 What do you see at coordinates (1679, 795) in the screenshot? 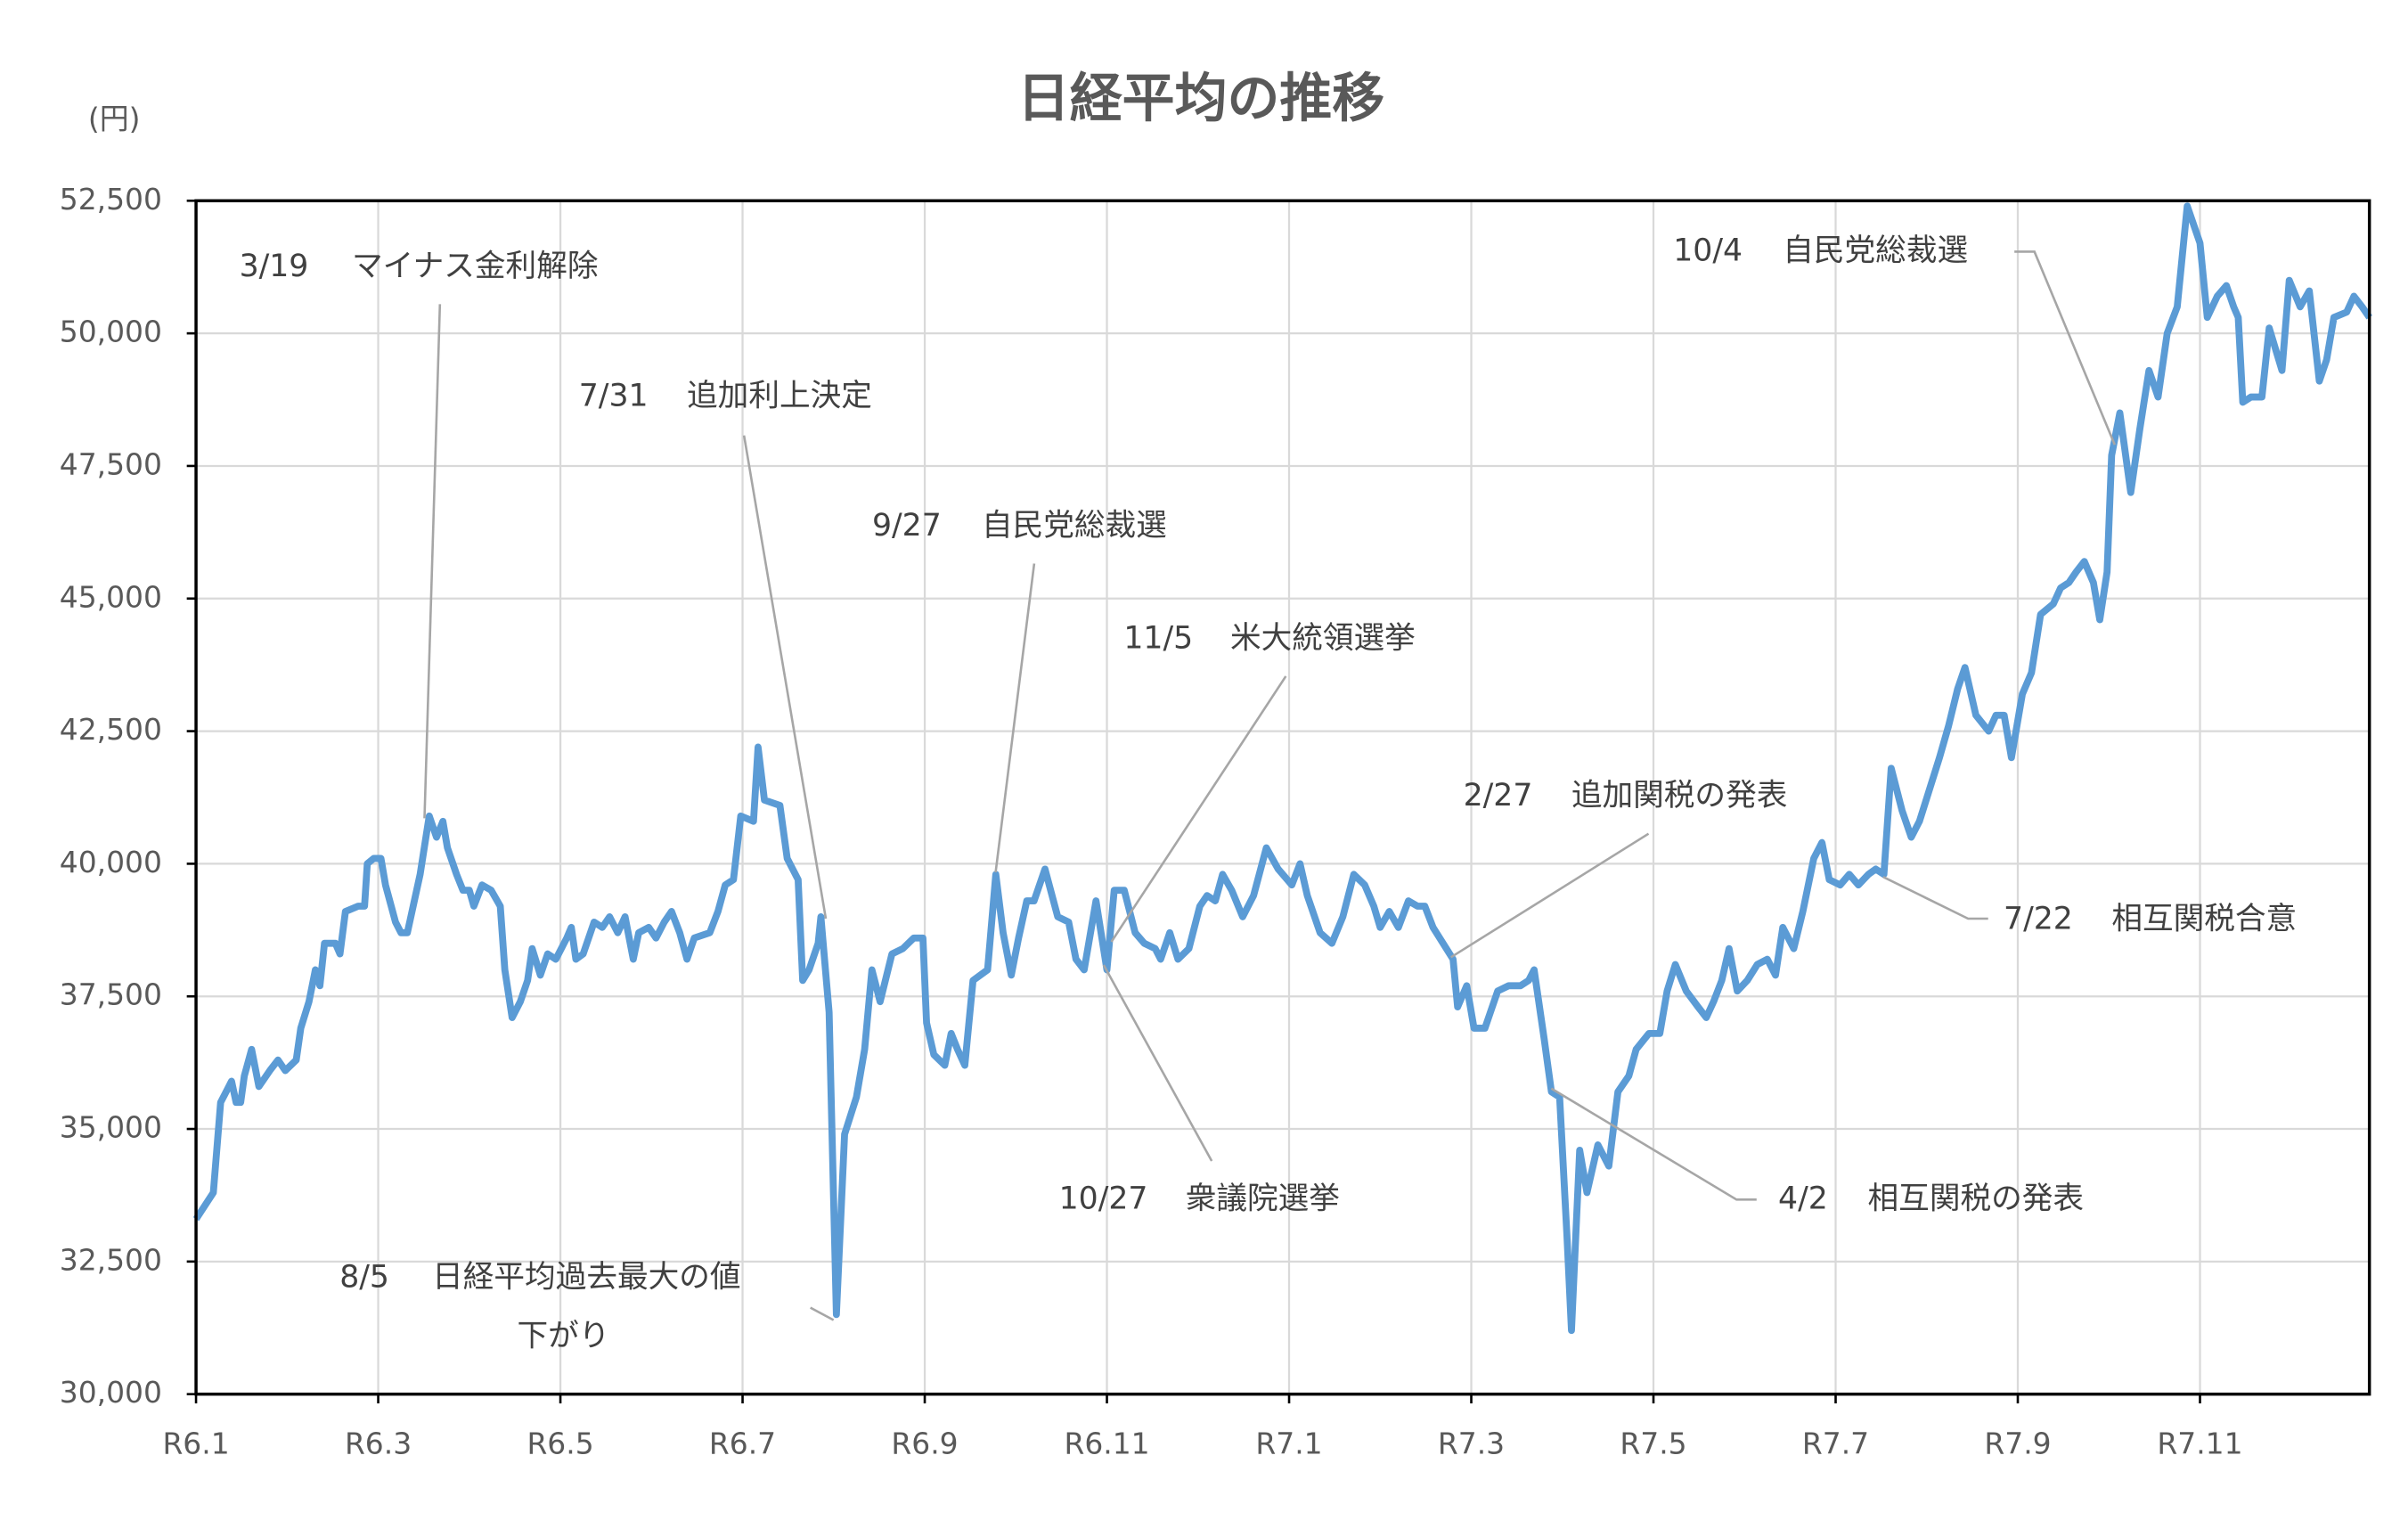
I see `annotation-text: 追加関税の発表` at bounding box center [1679, 795].